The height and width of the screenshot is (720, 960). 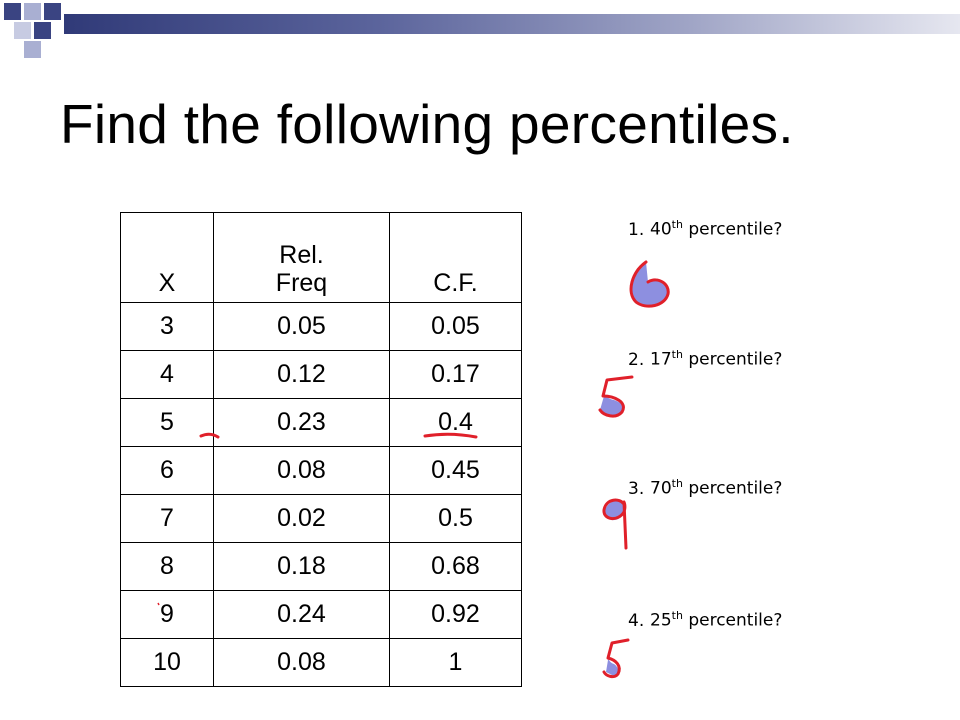 I want to click on question-number: 4., so click(x=636, y=620).